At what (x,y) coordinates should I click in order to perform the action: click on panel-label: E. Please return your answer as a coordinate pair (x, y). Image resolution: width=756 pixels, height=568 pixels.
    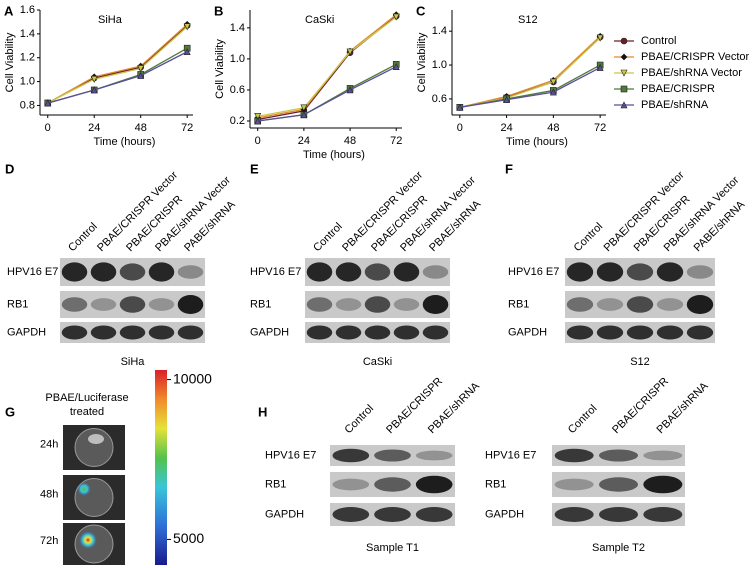
    Looking at the image, I should click on (254, 168).